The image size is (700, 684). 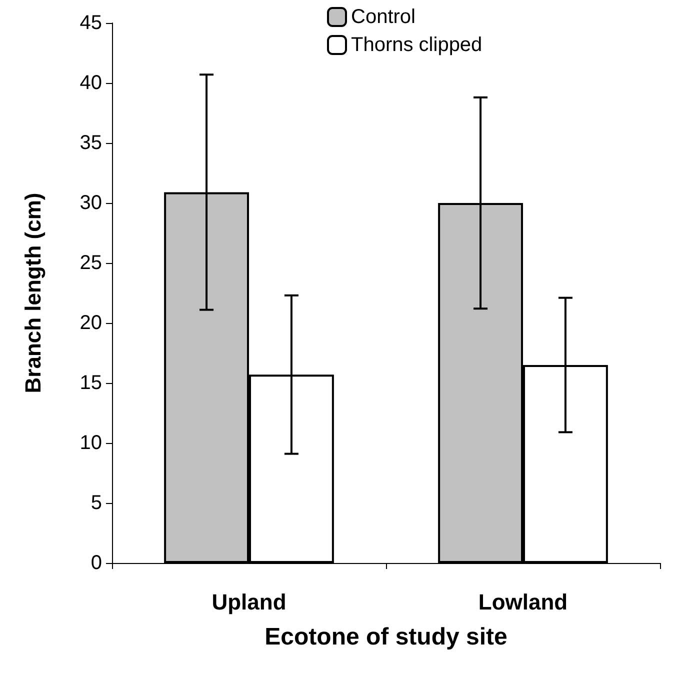 What do you see at coordinates (386, 637) in the screenshot?
I see `x-axis-title: Ecotone of study site` at bounding box center [386, 637].